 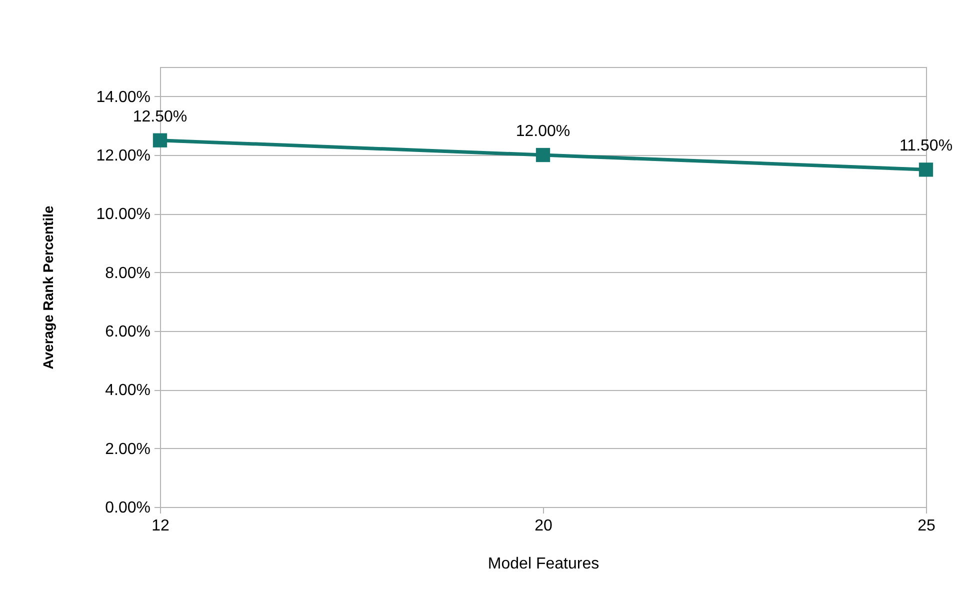 What do you see at coordinates (127, 449) in the screenshot?
I see `y-tick-label: 2.00%` at bounding box center [127, 449].